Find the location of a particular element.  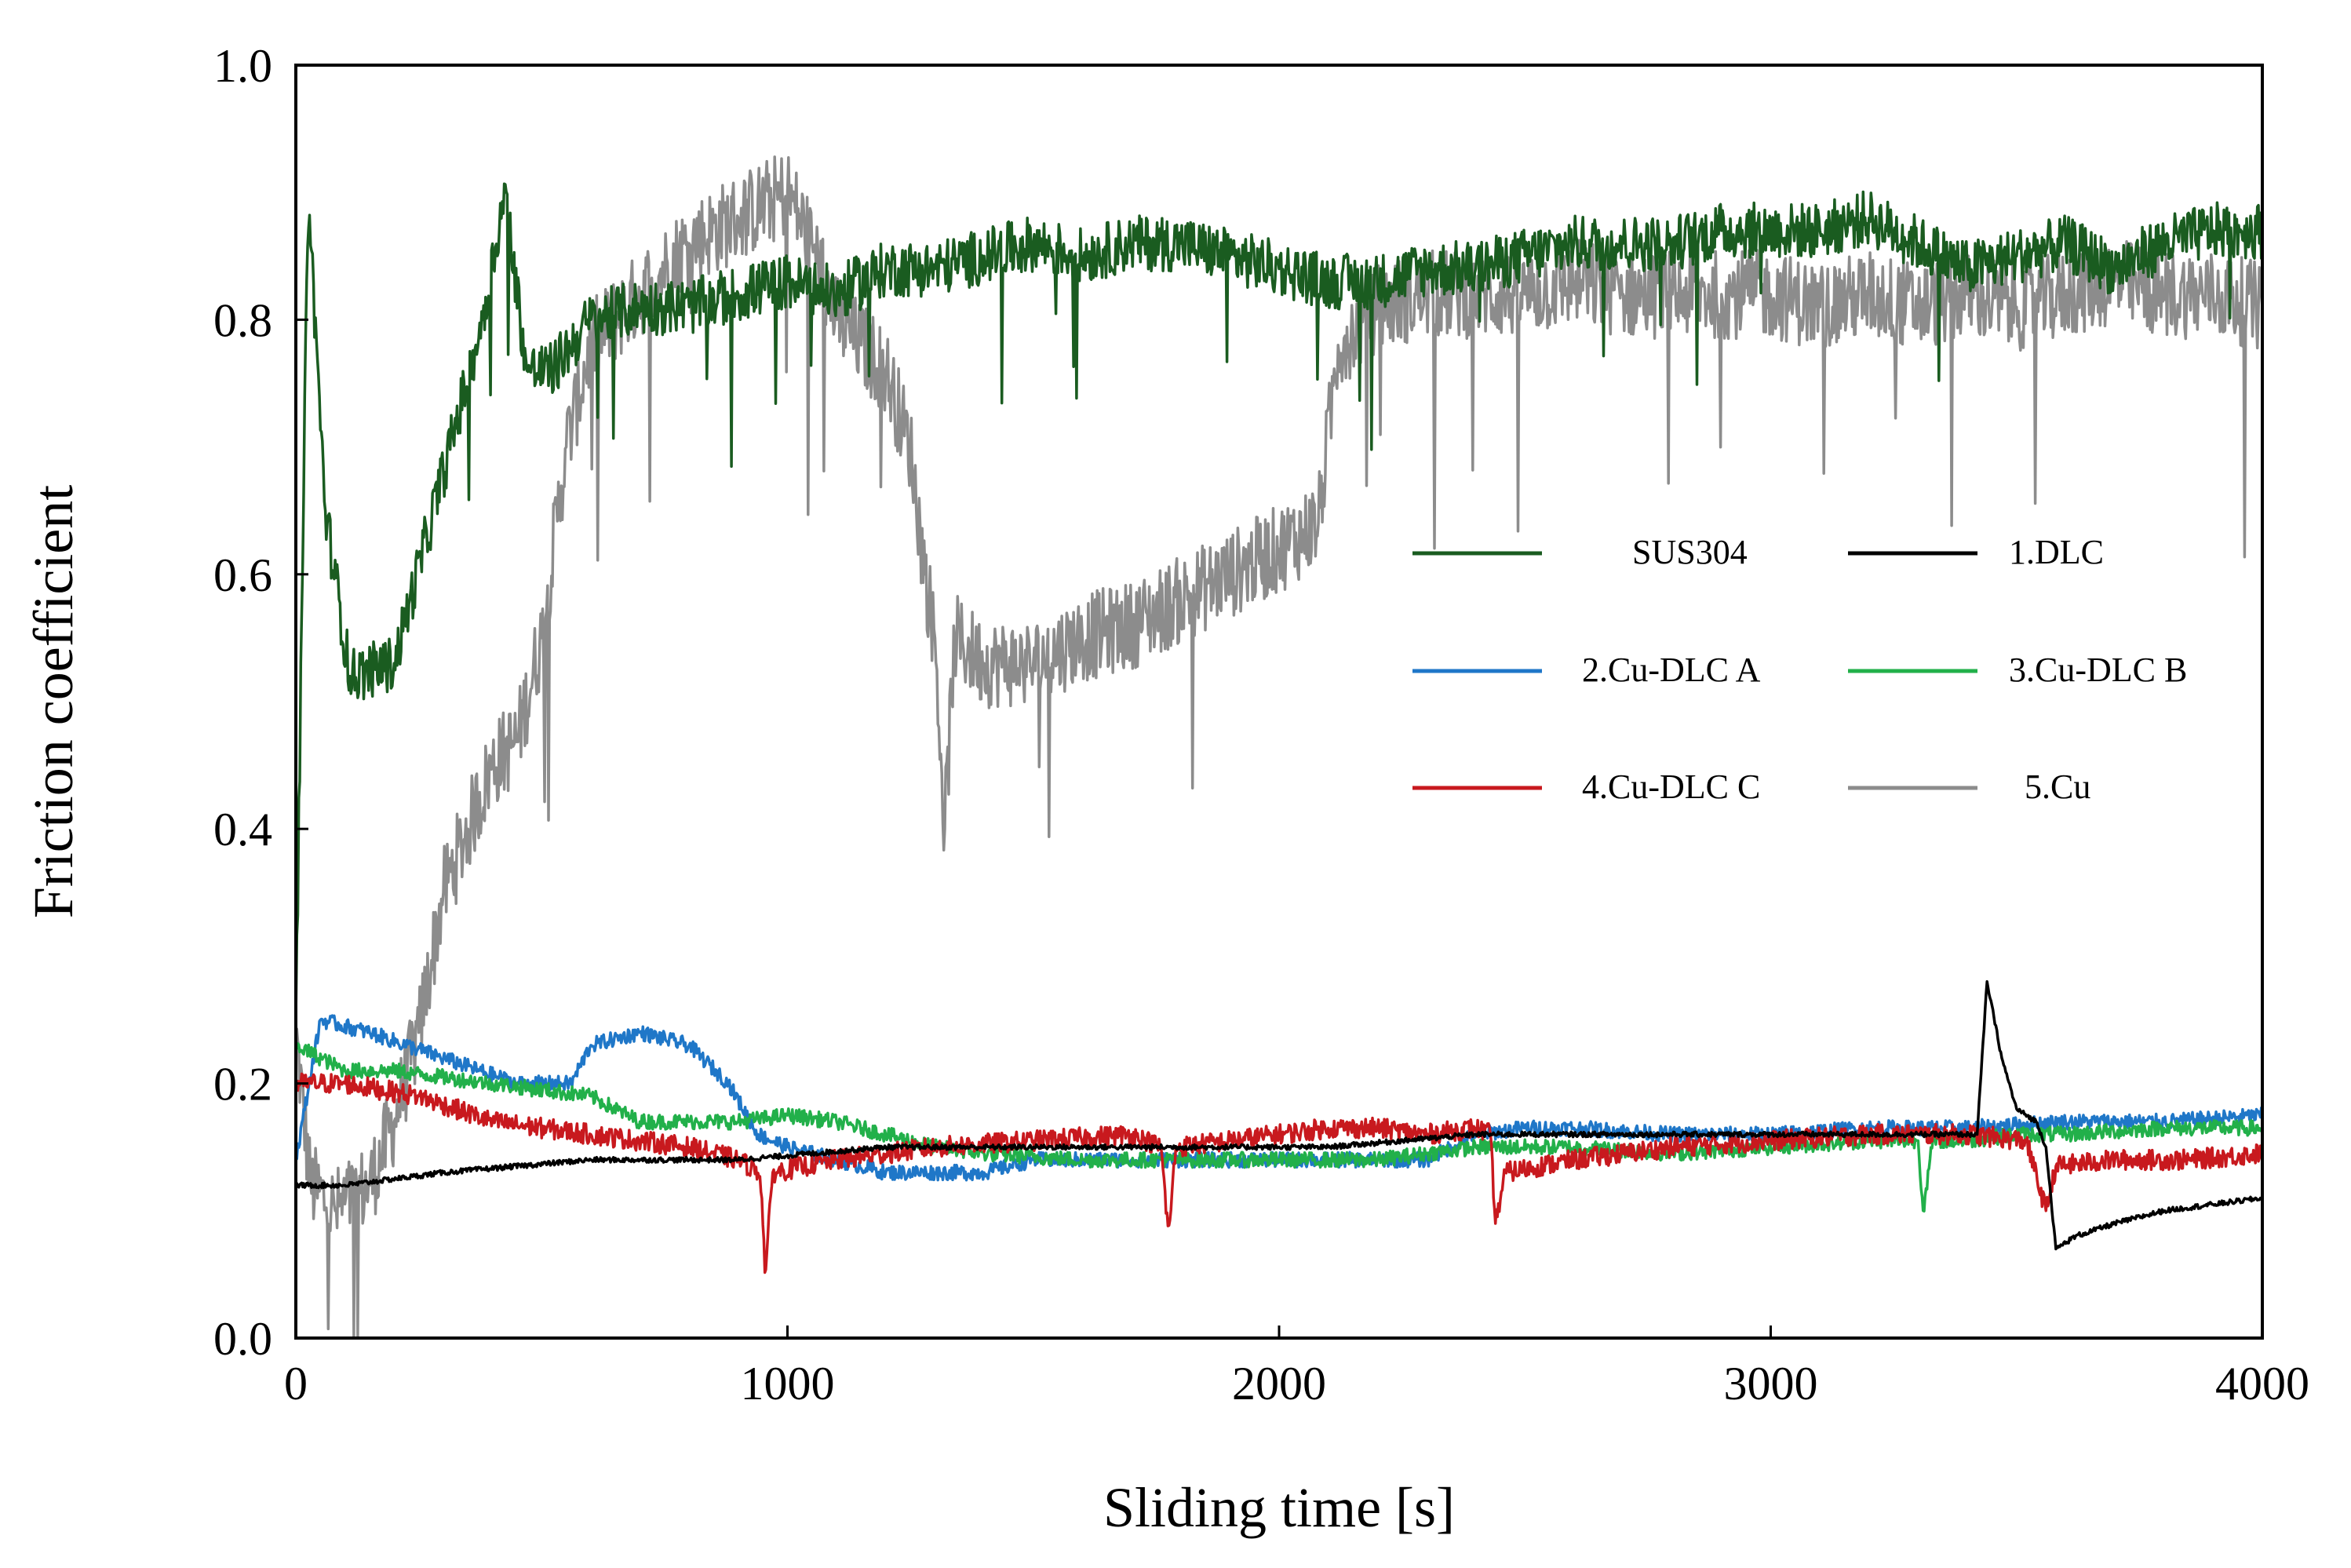

series-line-2-cu-dlc-a is located at coordinates (1279, 1098).